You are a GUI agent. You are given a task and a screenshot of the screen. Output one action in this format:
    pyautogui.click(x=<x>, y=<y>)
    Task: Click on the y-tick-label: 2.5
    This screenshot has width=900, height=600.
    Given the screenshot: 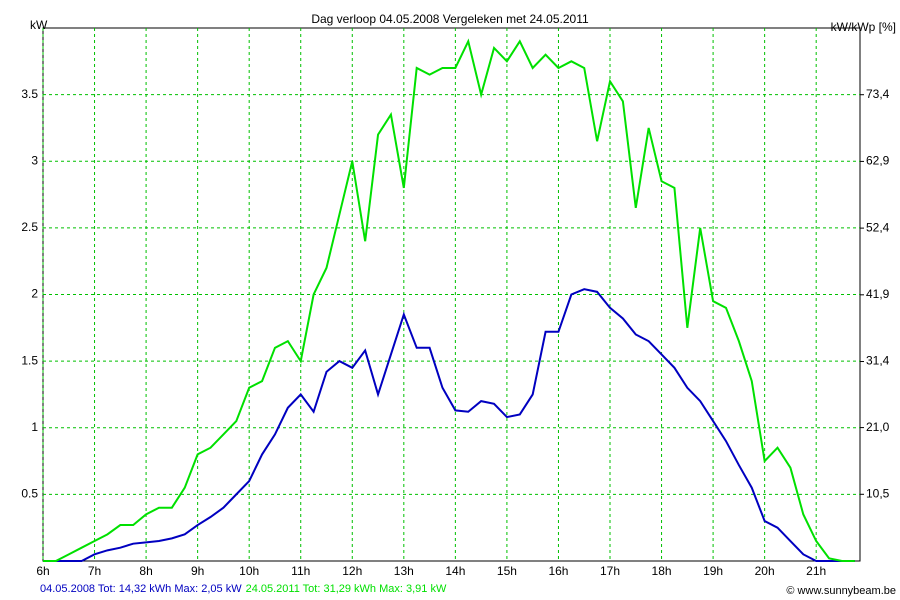 What is the action you would take?
    pyautogui.click(x=29, y=227)
    